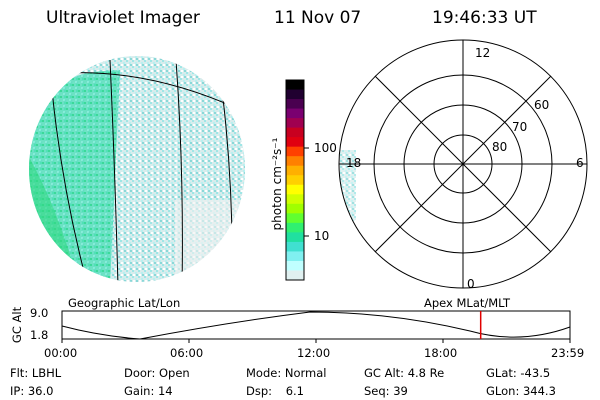  Describe the element at coordinates (39, 335) in the screenshot. I see `timeline-ytick-low: 1.8` at that location.